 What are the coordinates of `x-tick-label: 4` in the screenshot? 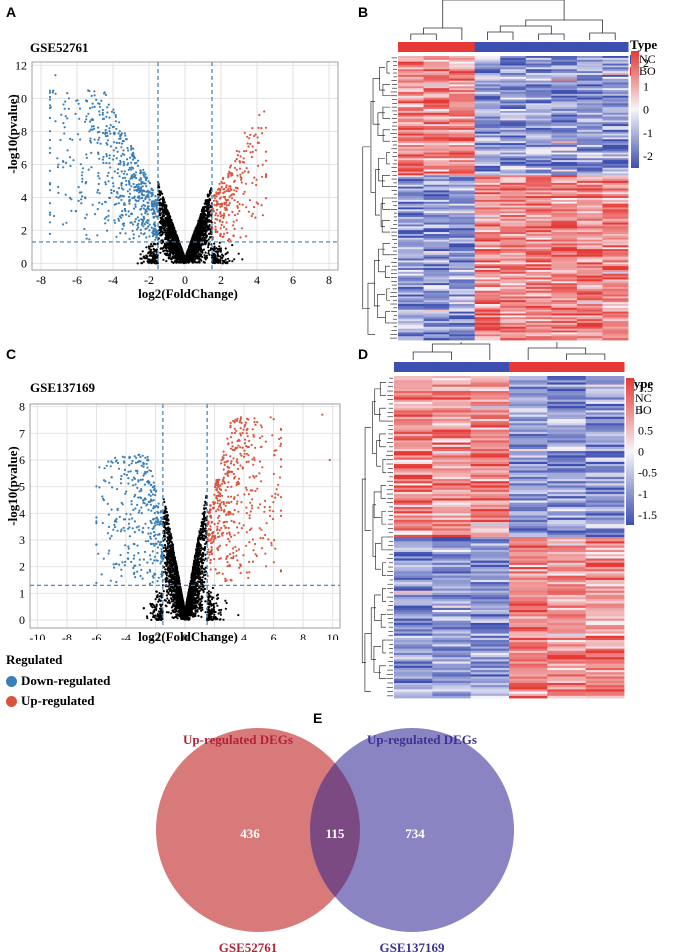 It's located at (257, 280).